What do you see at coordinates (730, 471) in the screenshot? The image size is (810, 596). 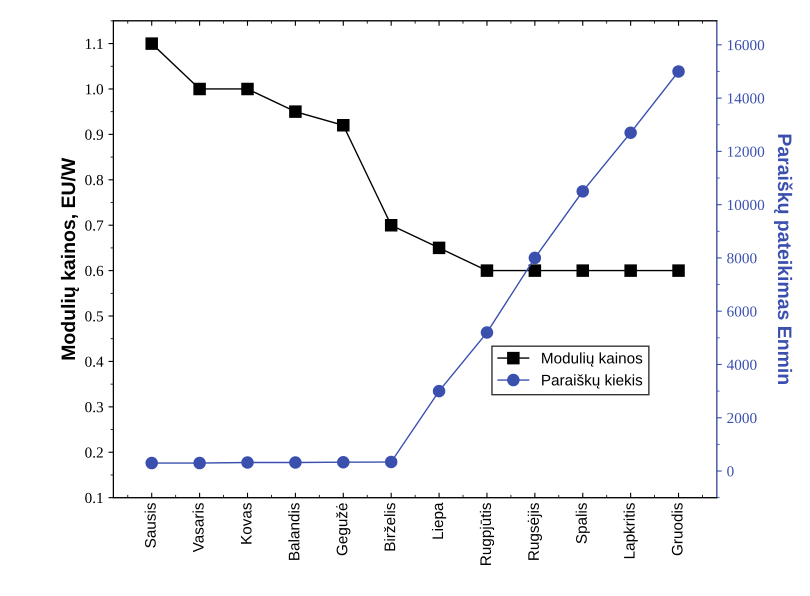 I see `y2-tick-label: 0` at bounding box center [730, 471].